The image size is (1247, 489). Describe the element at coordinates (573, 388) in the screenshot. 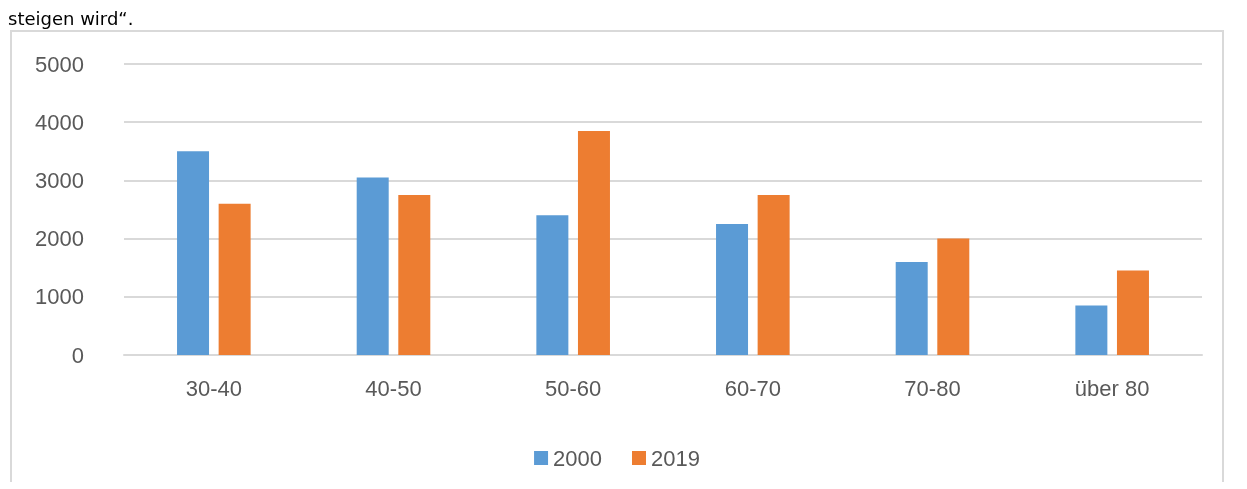

I see `x-tick-label: 50-60` at that location.